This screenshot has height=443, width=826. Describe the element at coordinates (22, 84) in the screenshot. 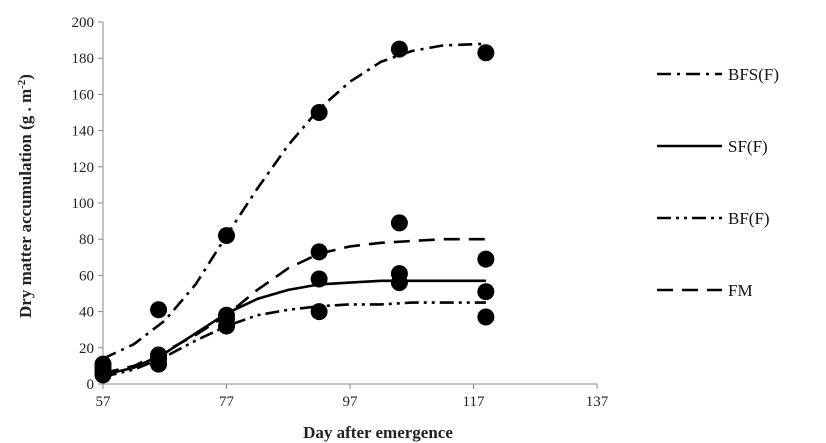

I see `y-axis-title-superscript: -2` at that location.